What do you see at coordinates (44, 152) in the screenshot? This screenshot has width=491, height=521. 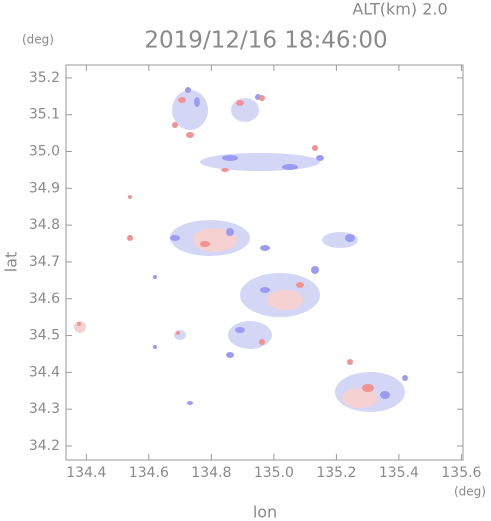 I see `y-tick-label: 35.0` at bounding box center [44, 152].